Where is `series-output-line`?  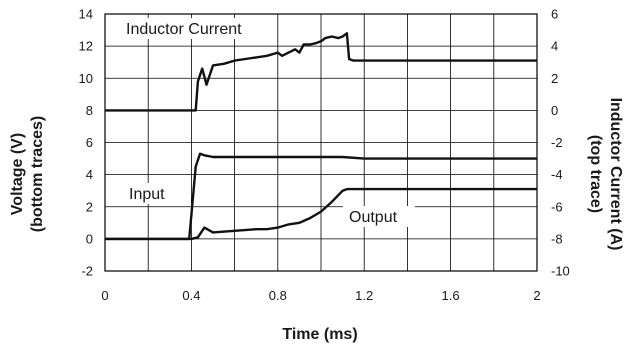 series-output-line is located at coordinates (321, 214).